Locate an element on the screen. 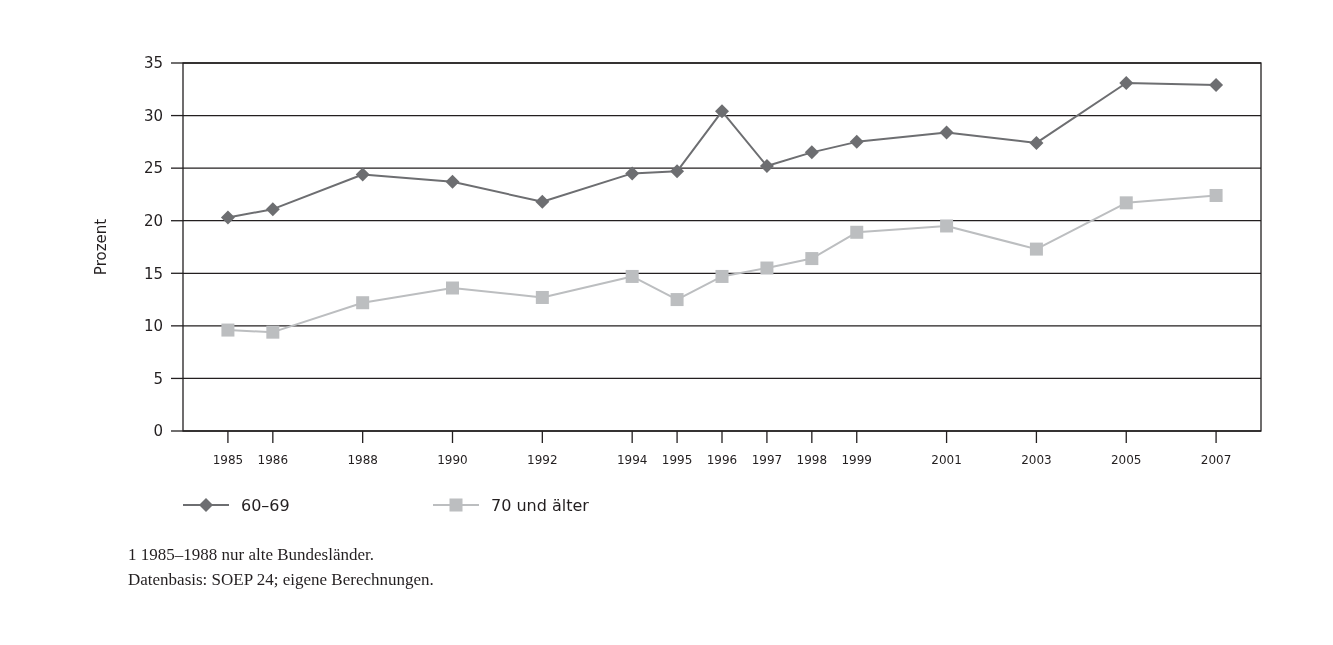  x-tick-label: 1996 is located at coordinates (722, 460).